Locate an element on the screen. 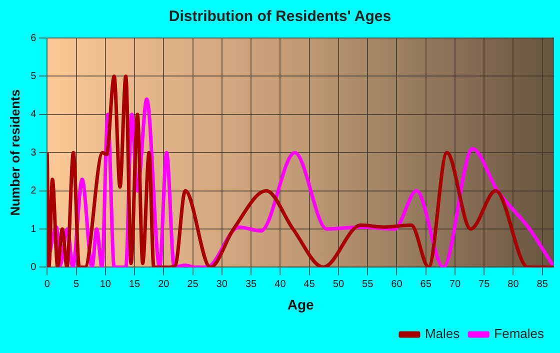  legend-label: Males is located at coordinates (442, 334).